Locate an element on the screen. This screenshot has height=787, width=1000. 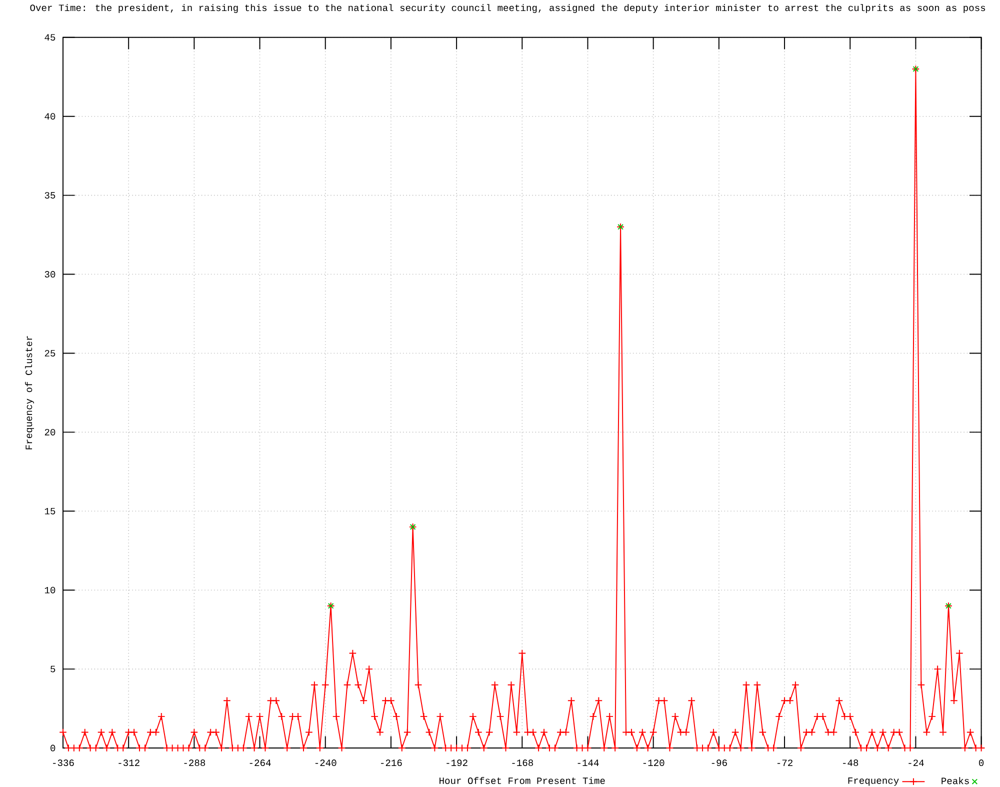
x-axis-title: Hour Offset From Present Time is located at coordinates (522, 780).